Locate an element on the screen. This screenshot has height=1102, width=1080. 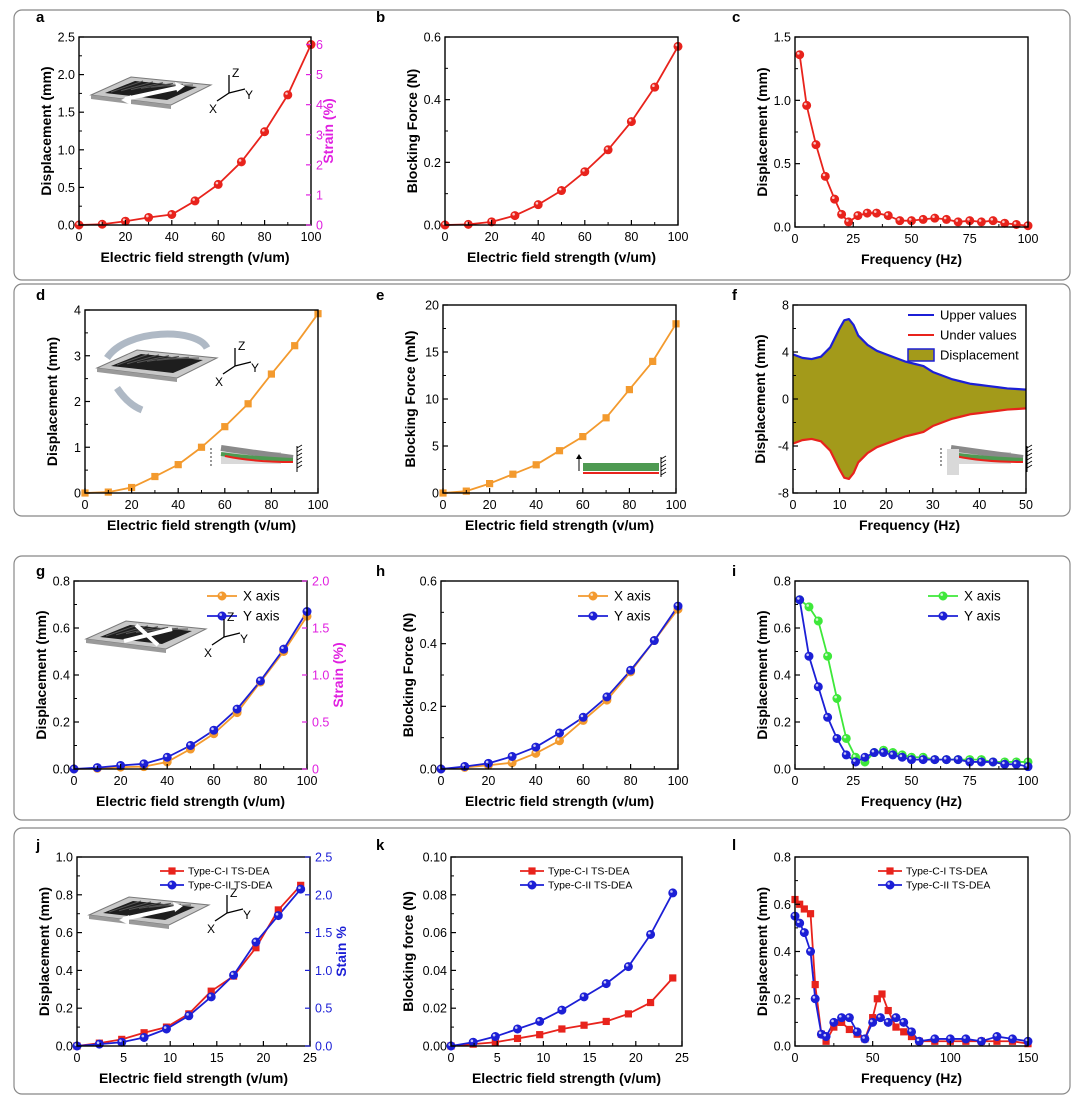
panel-label: d is located at coordinates (40, 295).